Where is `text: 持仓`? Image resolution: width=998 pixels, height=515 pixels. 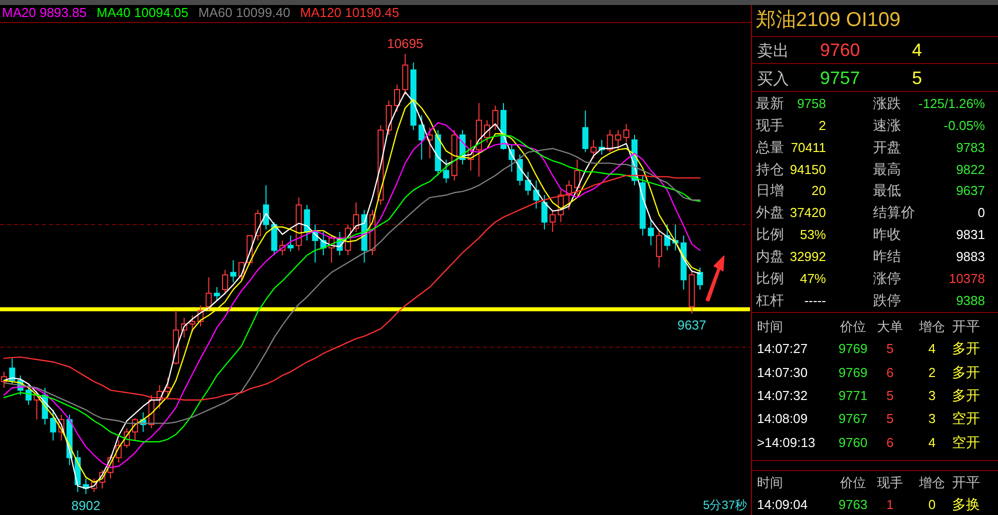
text: 持仓 is located at coordinates (770, 169).